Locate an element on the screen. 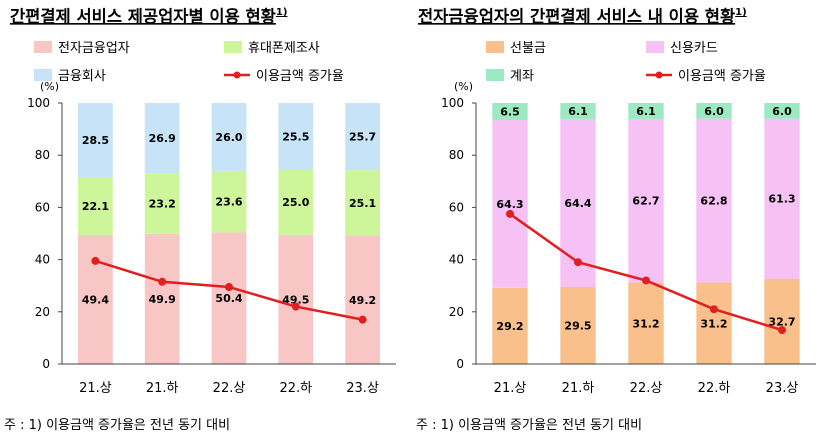 Image resolution: width=820 pixels, height=443 pixels. data-label: 25.5 is located at coordinates (295, 136).